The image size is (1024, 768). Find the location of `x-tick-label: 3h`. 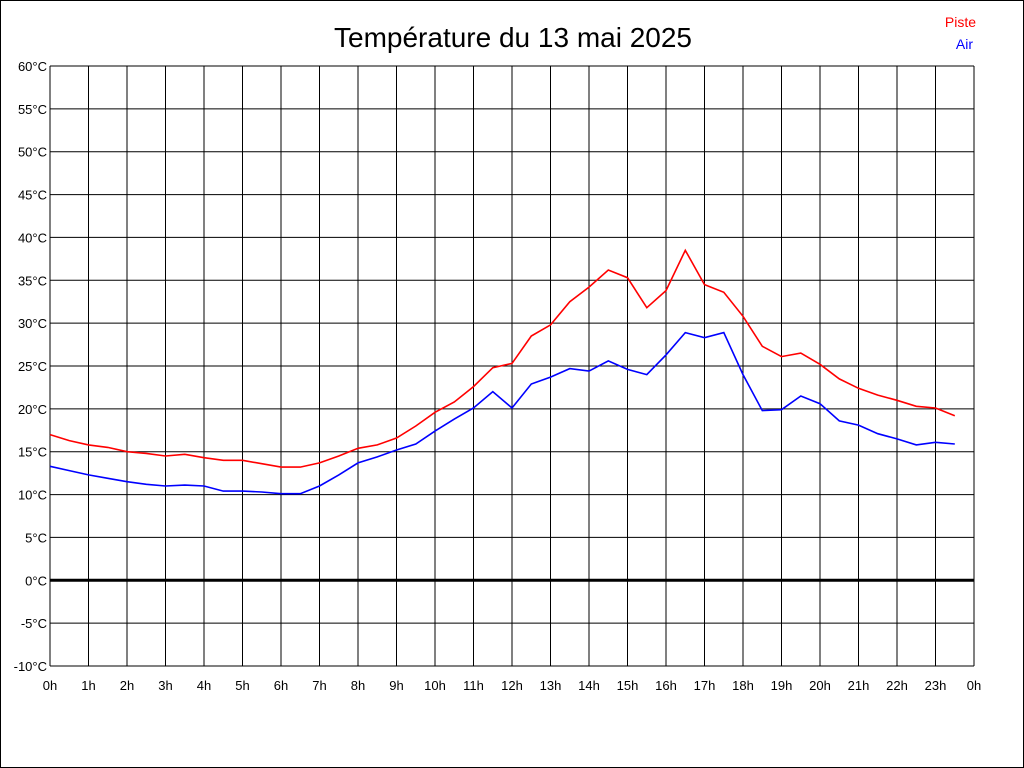

x-tick-label: 3h is located at coordinates (165, 685).